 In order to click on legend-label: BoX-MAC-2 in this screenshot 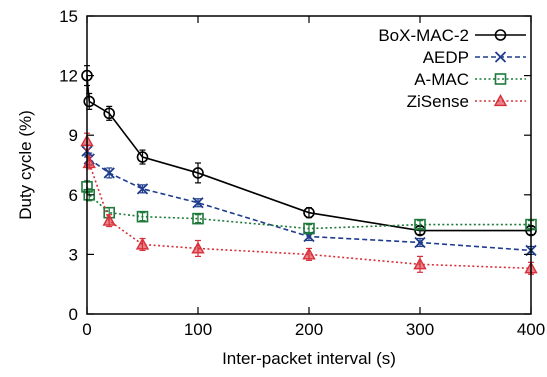, I will do `click(423, 35)`.